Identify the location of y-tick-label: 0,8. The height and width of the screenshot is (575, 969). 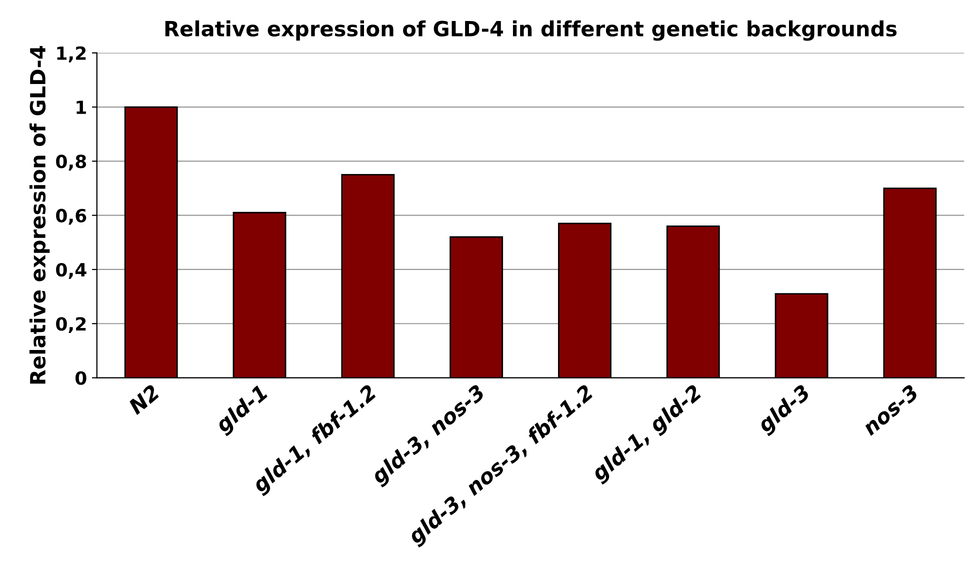
(71, 162).